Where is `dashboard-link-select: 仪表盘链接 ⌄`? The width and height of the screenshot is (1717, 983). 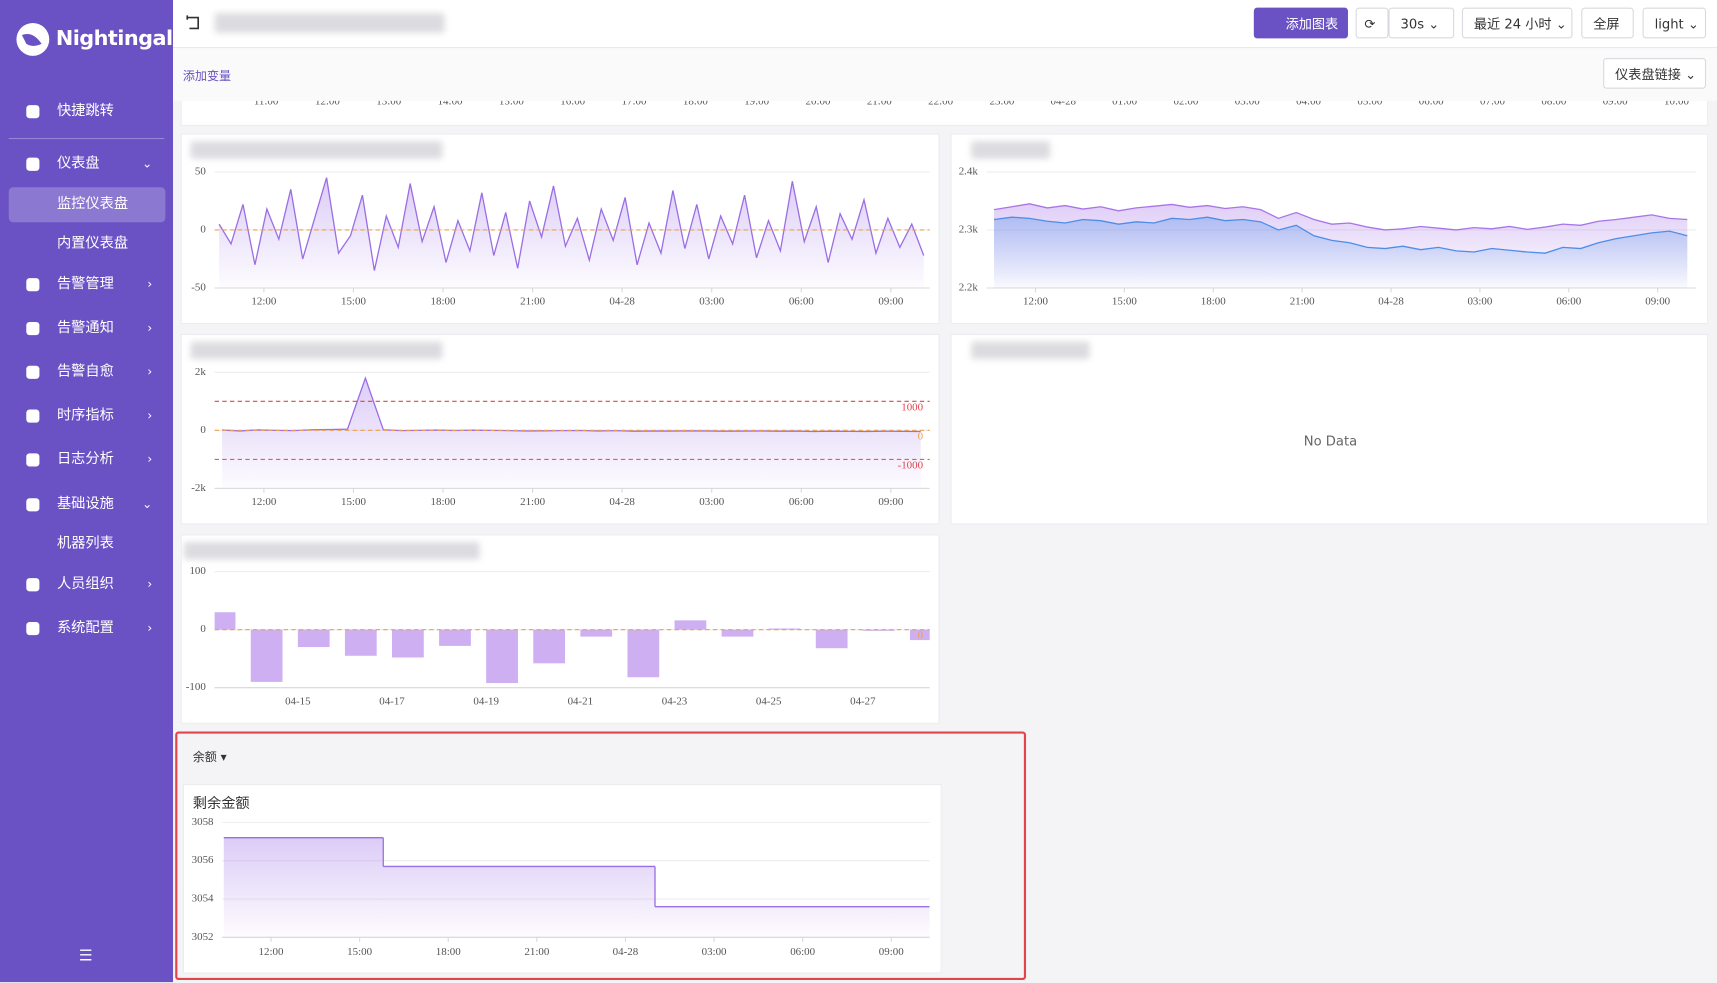 dashboard-link-select: 仪表盘链接 ⌄ is located at coordinates (1655, 73).